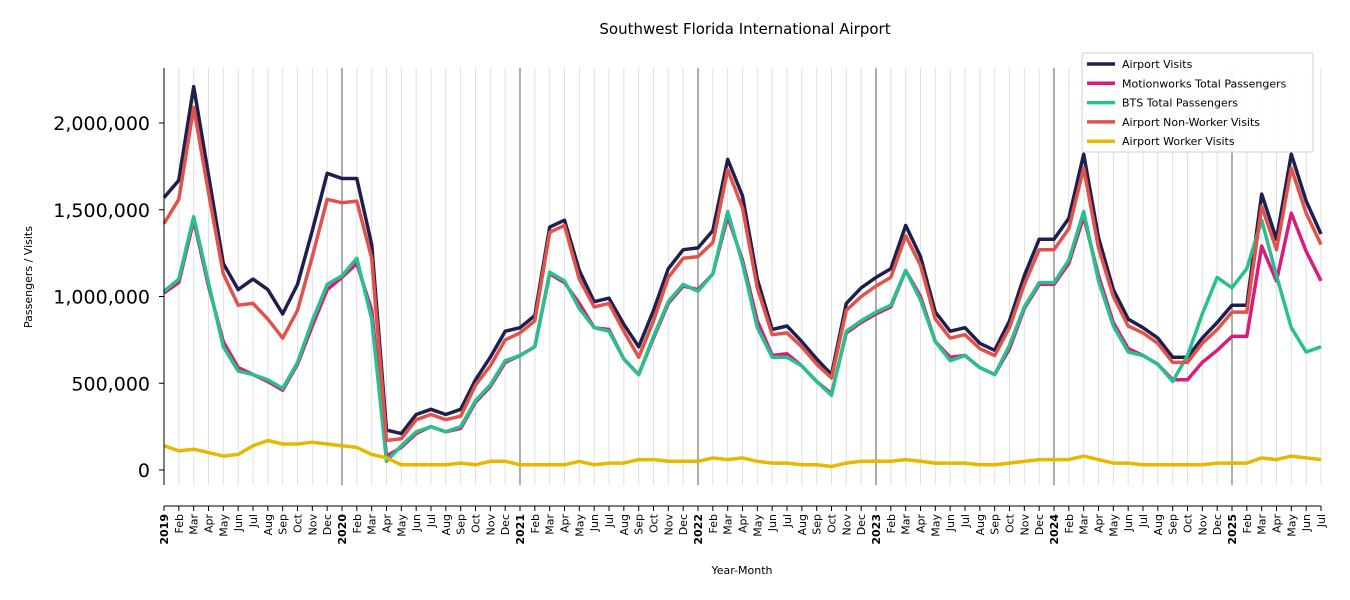 Image resolution: width=1350 pixels, height=600 pixels. What do you see at coordinates (1204, 83) in the screenshot?
I see `legend-label: Motionworks Total Passengers` at bounding box center [1204, 83].